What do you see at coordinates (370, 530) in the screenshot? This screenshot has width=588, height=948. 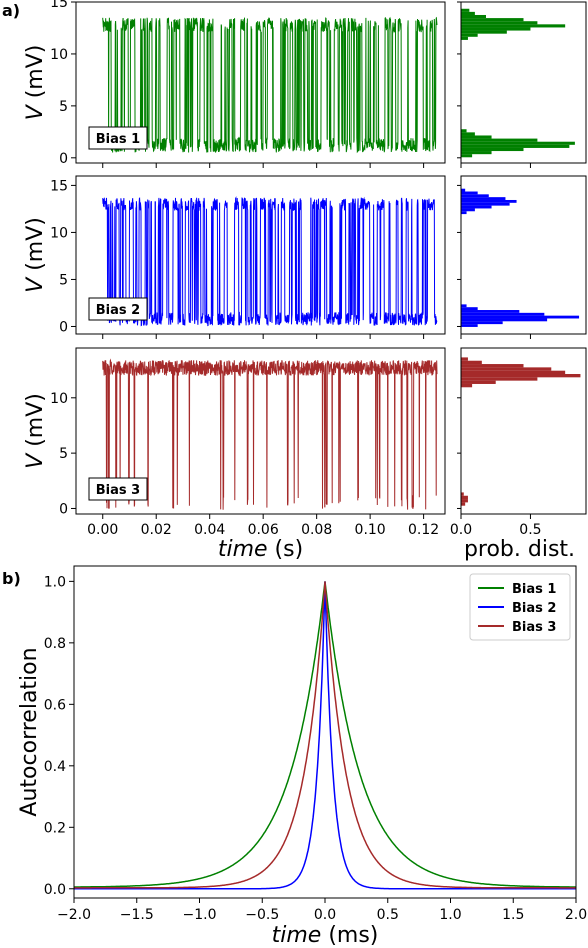 I see `x-tick-label: 0.10` at bounding box center [370, 530].